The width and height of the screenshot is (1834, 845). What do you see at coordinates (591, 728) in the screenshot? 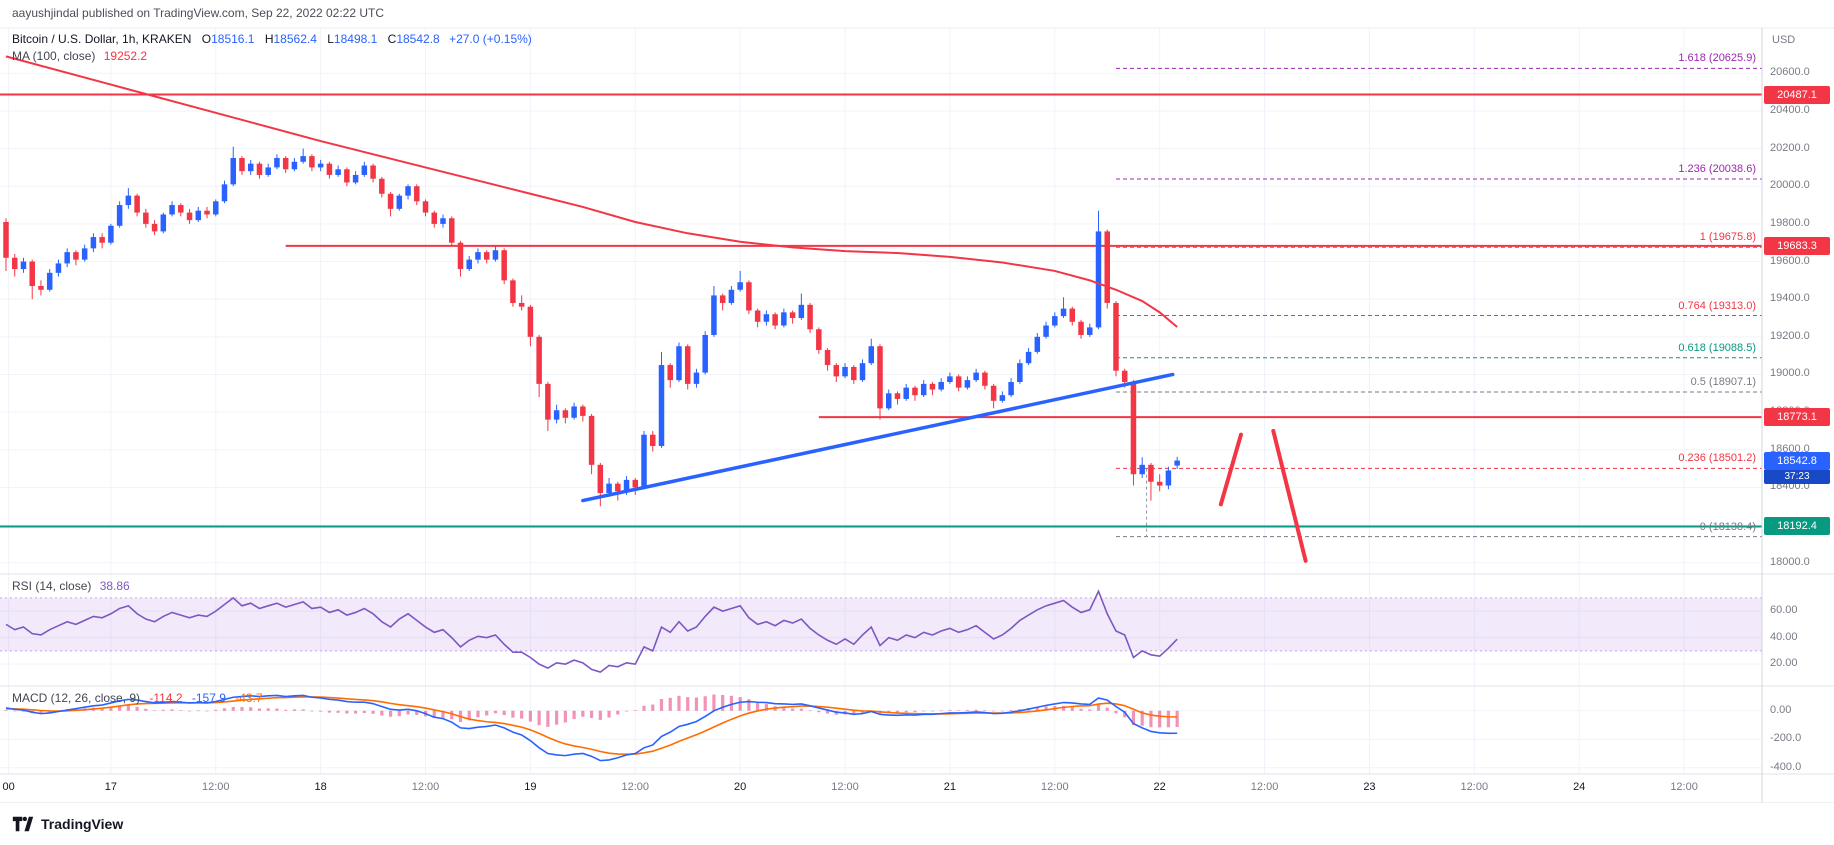
I see `macd-line` at bounding box center [591, 728].